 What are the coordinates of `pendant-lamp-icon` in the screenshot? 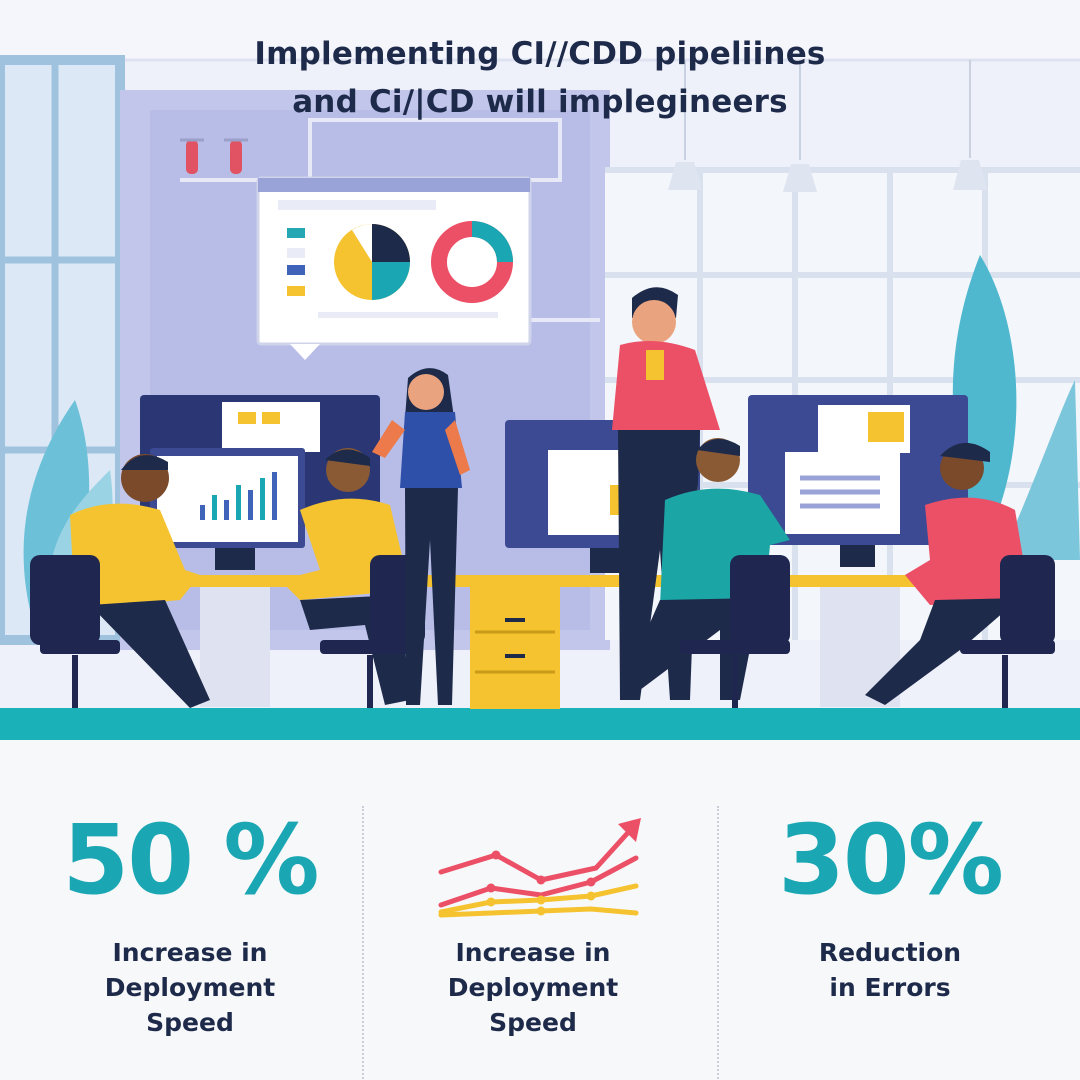 It's located at (827, 126).